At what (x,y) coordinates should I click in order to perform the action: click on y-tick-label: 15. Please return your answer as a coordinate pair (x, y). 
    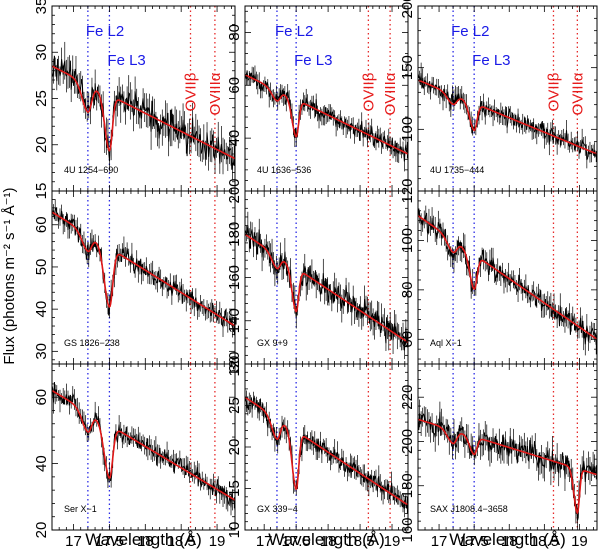
    Looking at the image, I should click on (234, 488).